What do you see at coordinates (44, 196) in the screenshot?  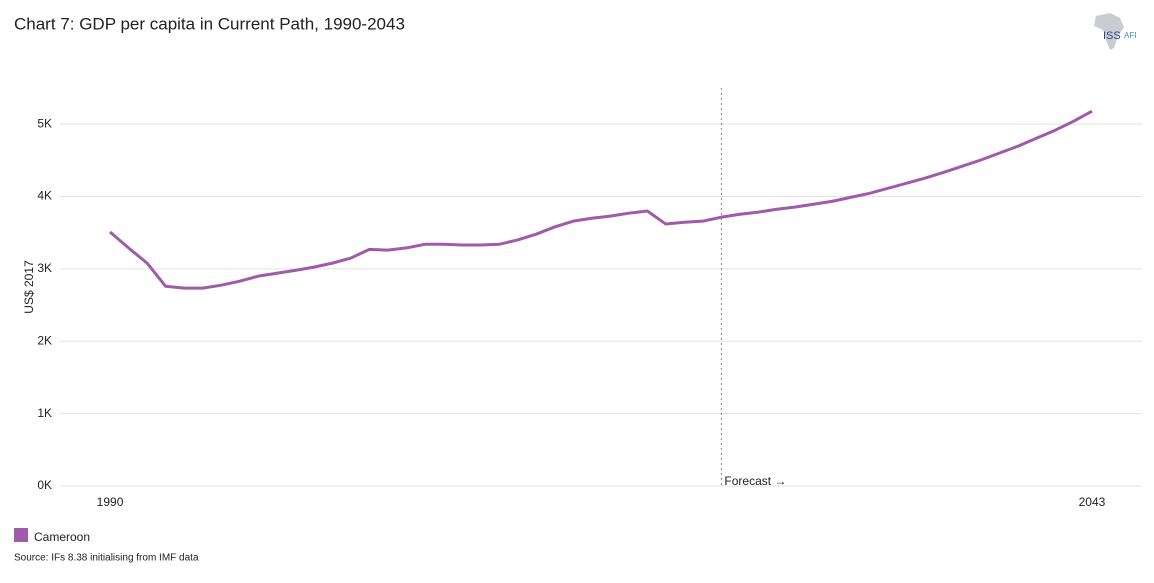 I see `y-tick-label: 4K` at bounding box center [44, 196].